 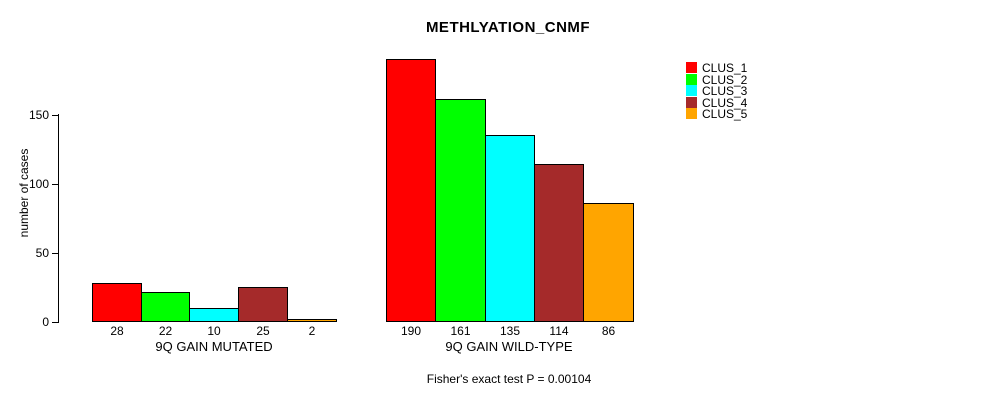 I want to click on legend-label: CLUS_3, so click(x=725, y=91).